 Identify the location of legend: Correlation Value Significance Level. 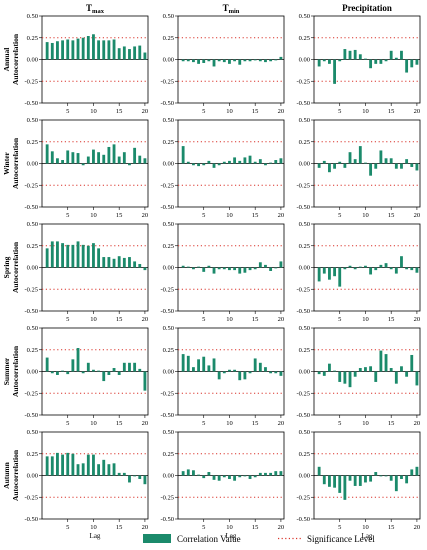
(259, 539).